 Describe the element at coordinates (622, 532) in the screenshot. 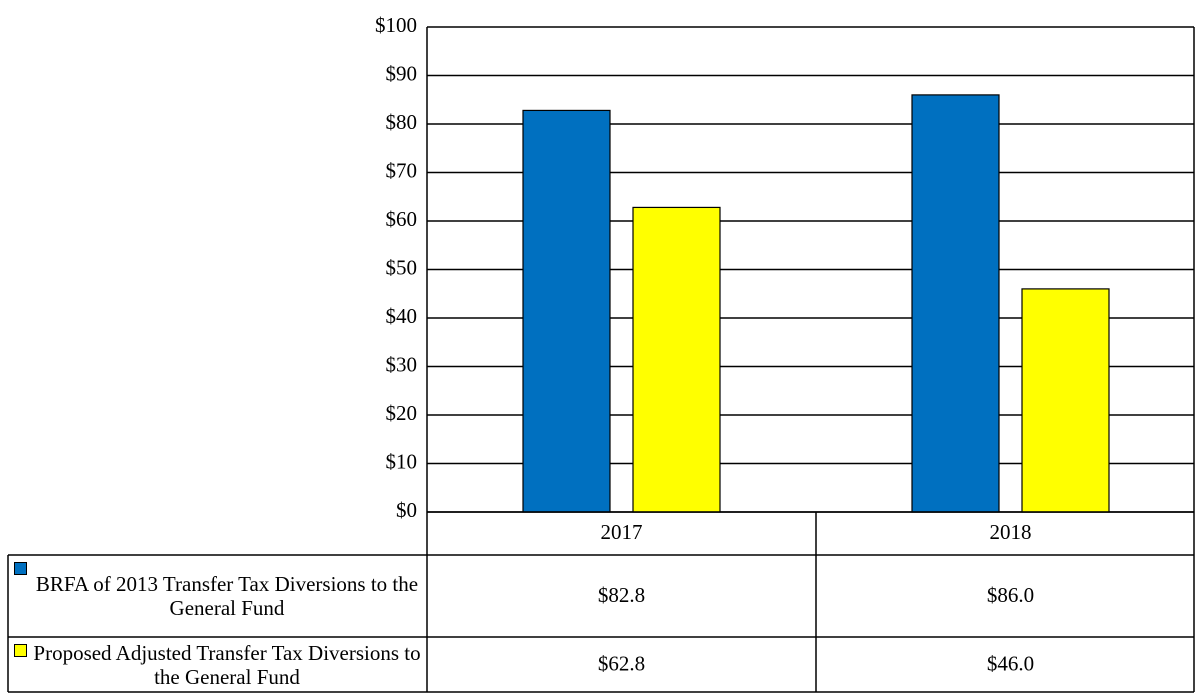

I see `x-tick-label: 2017` at that location.